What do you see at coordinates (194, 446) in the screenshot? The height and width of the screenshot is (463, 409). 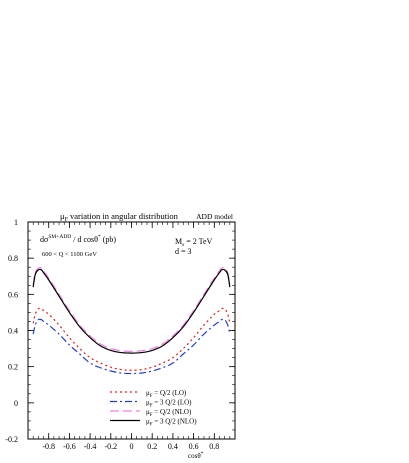 I see `x-tick-label: 0.6` at bounding box center [194, 446].